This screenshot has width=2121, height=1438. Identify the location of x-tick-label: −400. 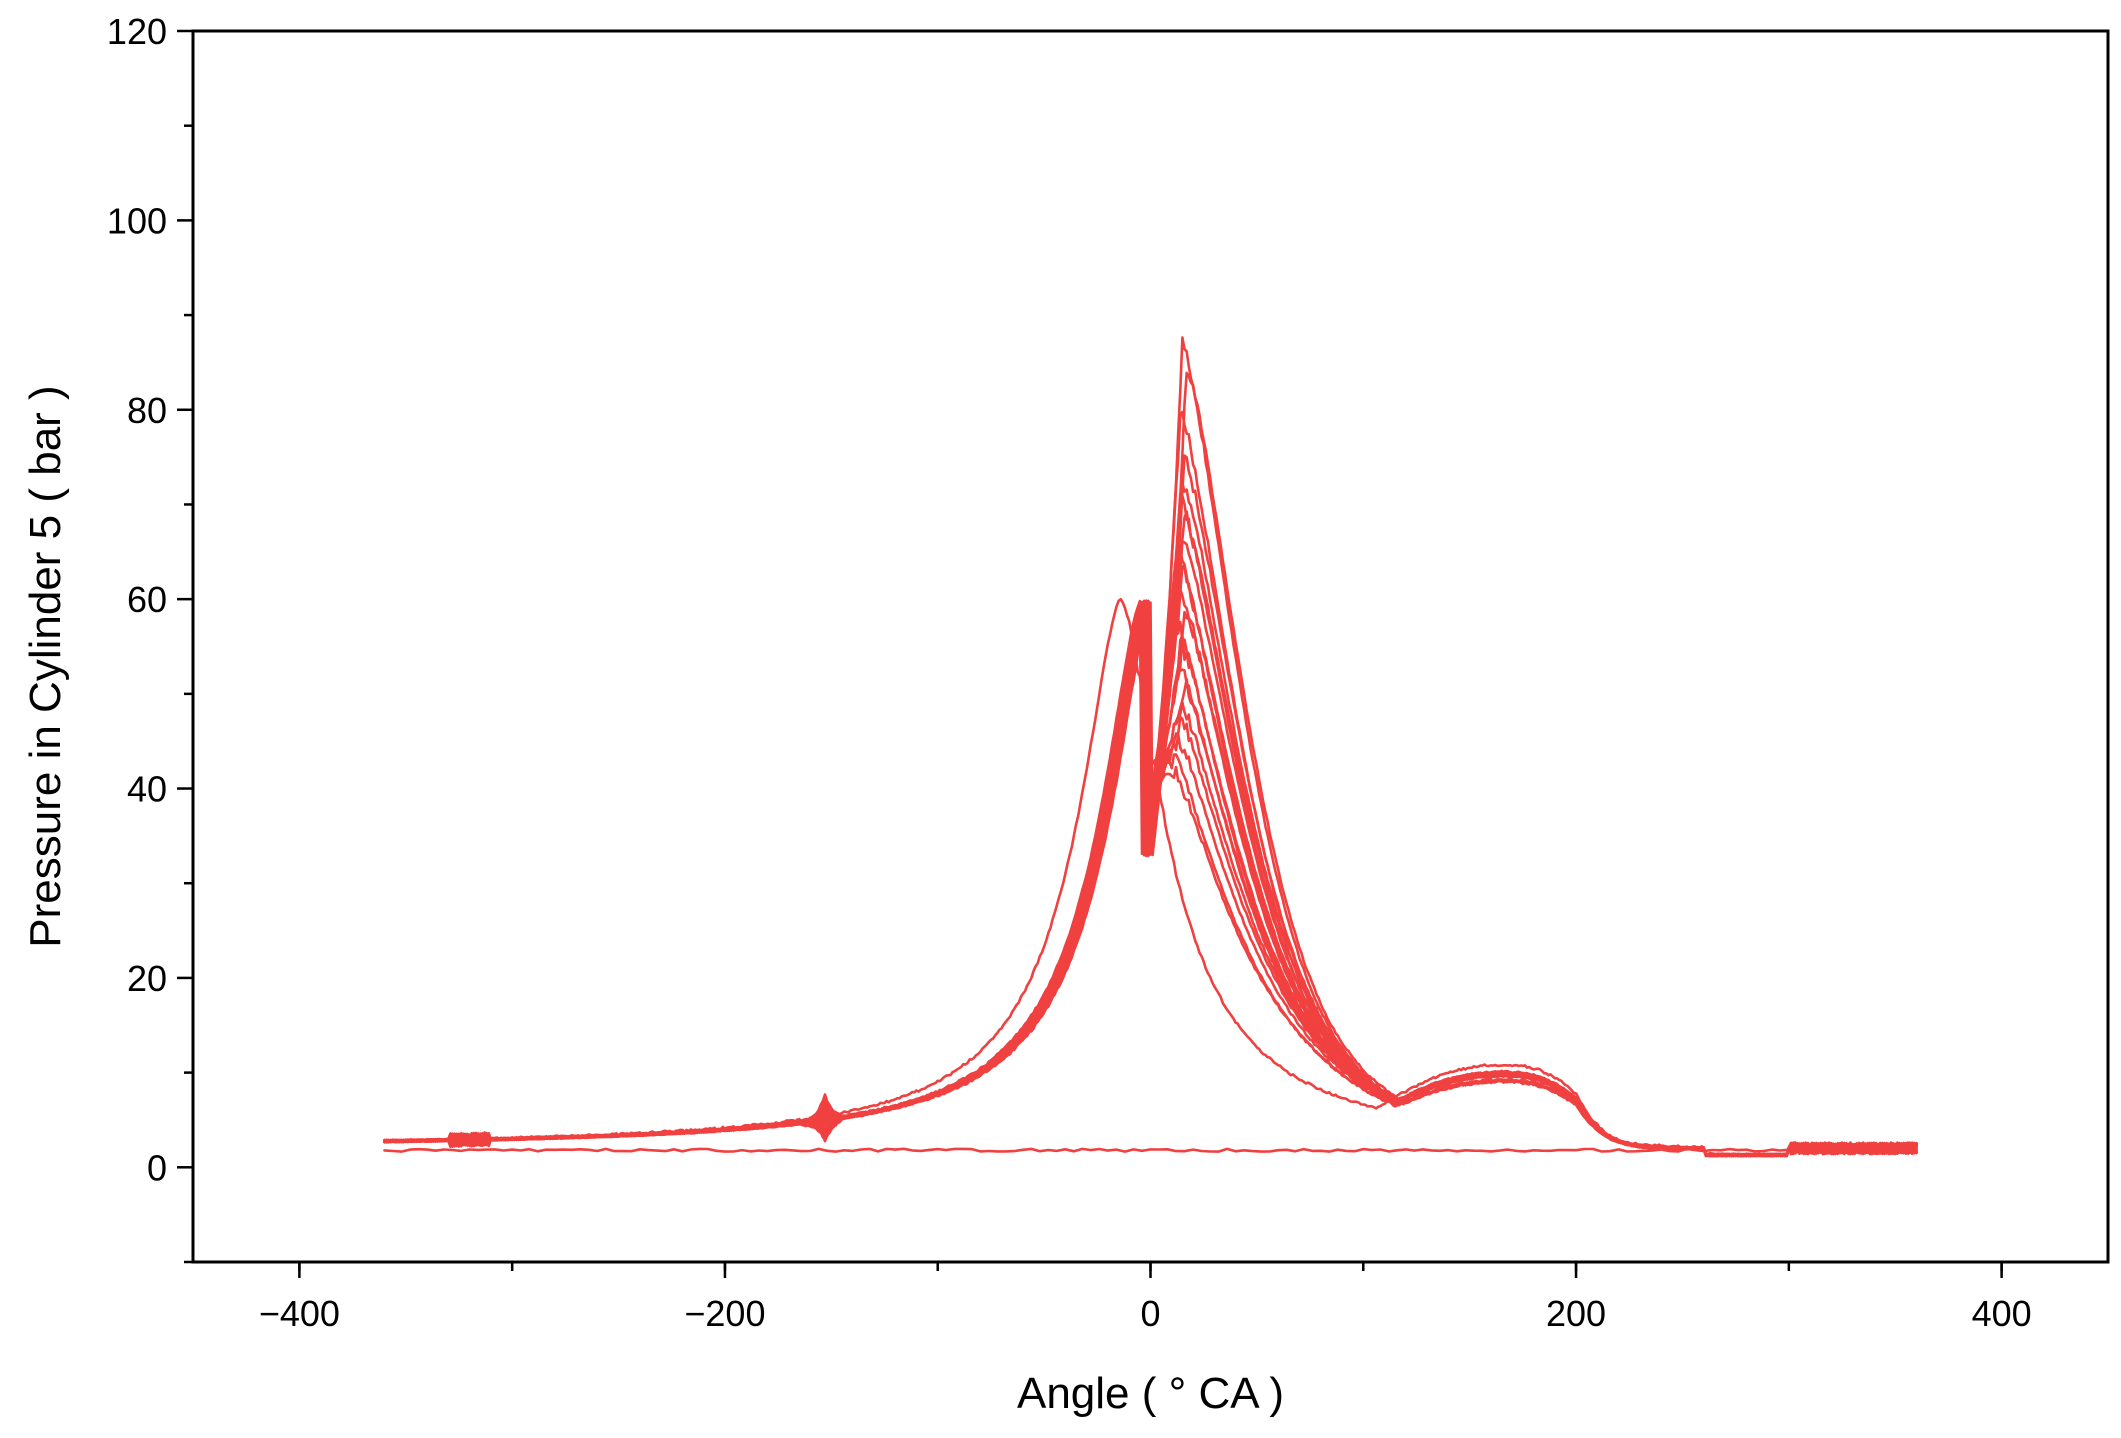
(299, 1313).